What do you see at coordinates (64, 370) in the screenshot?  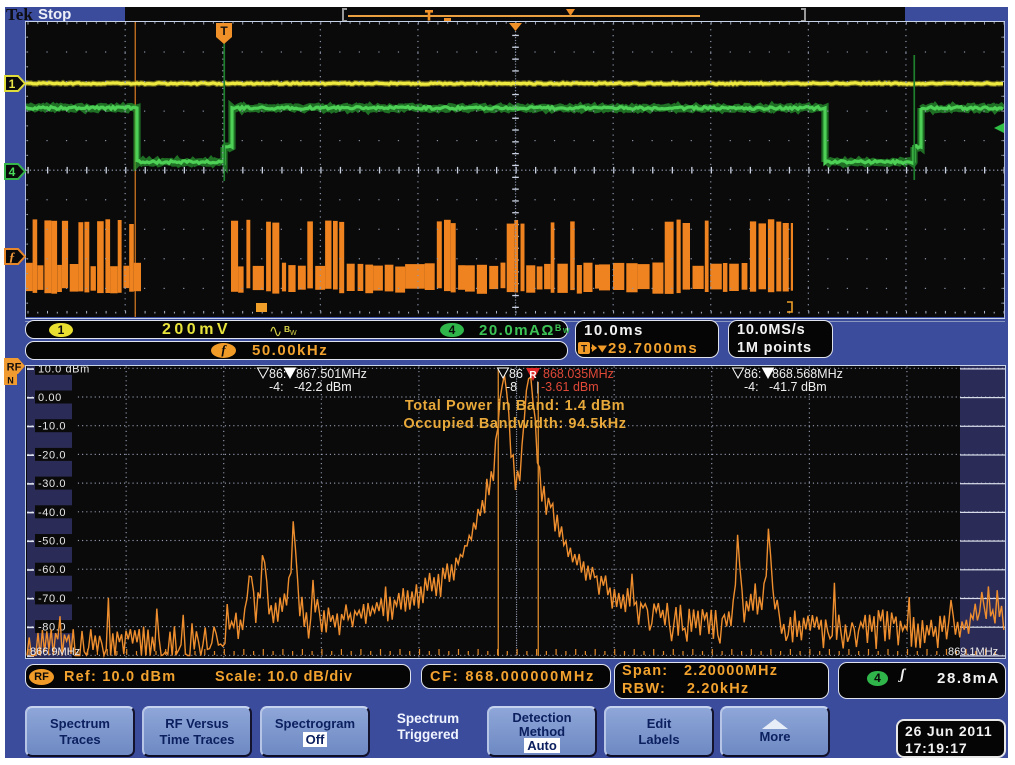 I see `svg-text: 10.0 dBm` at bounding box center [64, 370].